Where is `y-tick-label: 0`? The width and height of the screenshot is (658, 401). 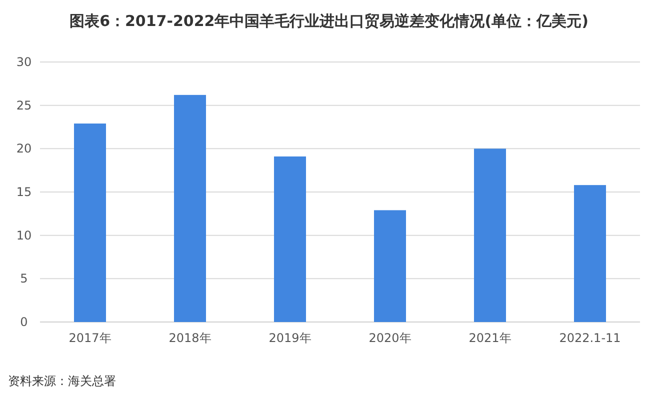 y-tick-label: 0 is located at coordinates (24, 322).